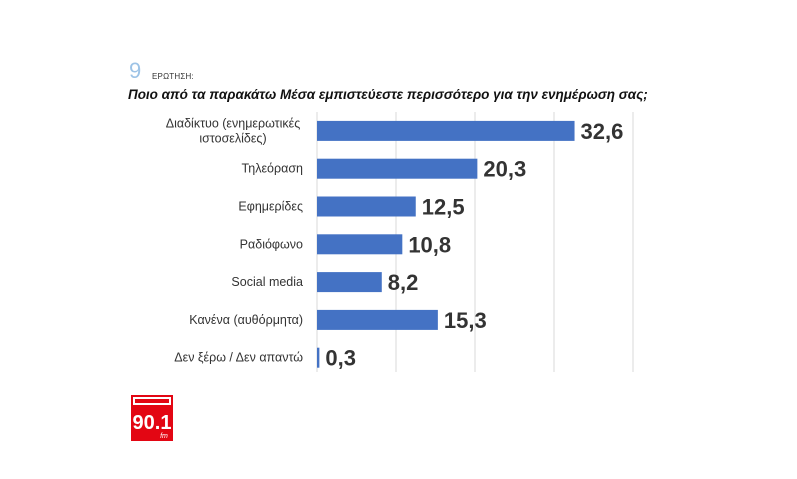  I want to click on category-label: Εφημερίδες, so click(270, 207).